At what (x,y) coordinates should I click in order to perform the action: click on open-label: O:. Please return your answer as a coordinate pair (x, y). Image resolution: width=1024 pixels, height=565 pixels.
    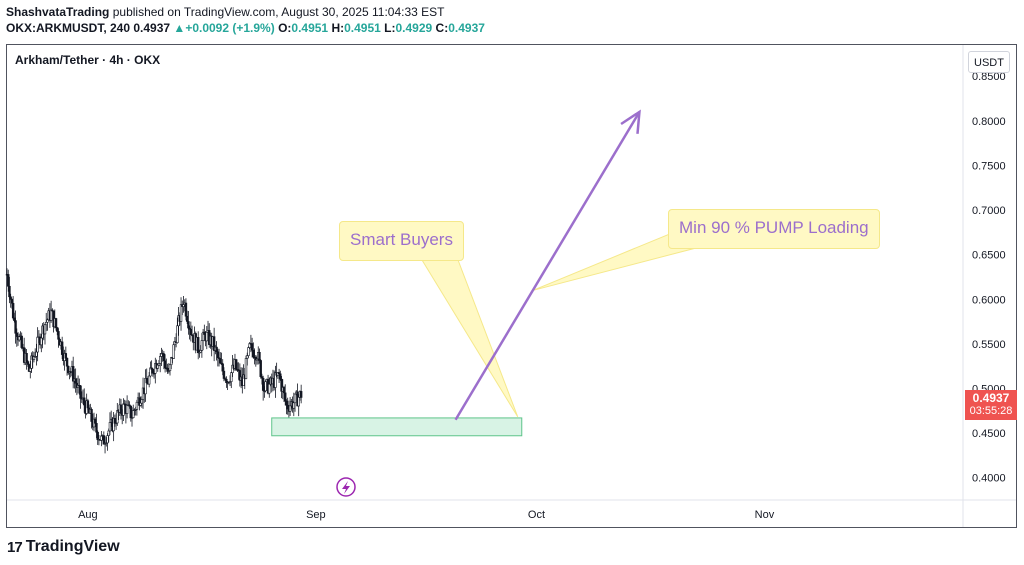
    Looking at the image, I should click on (285, 28).